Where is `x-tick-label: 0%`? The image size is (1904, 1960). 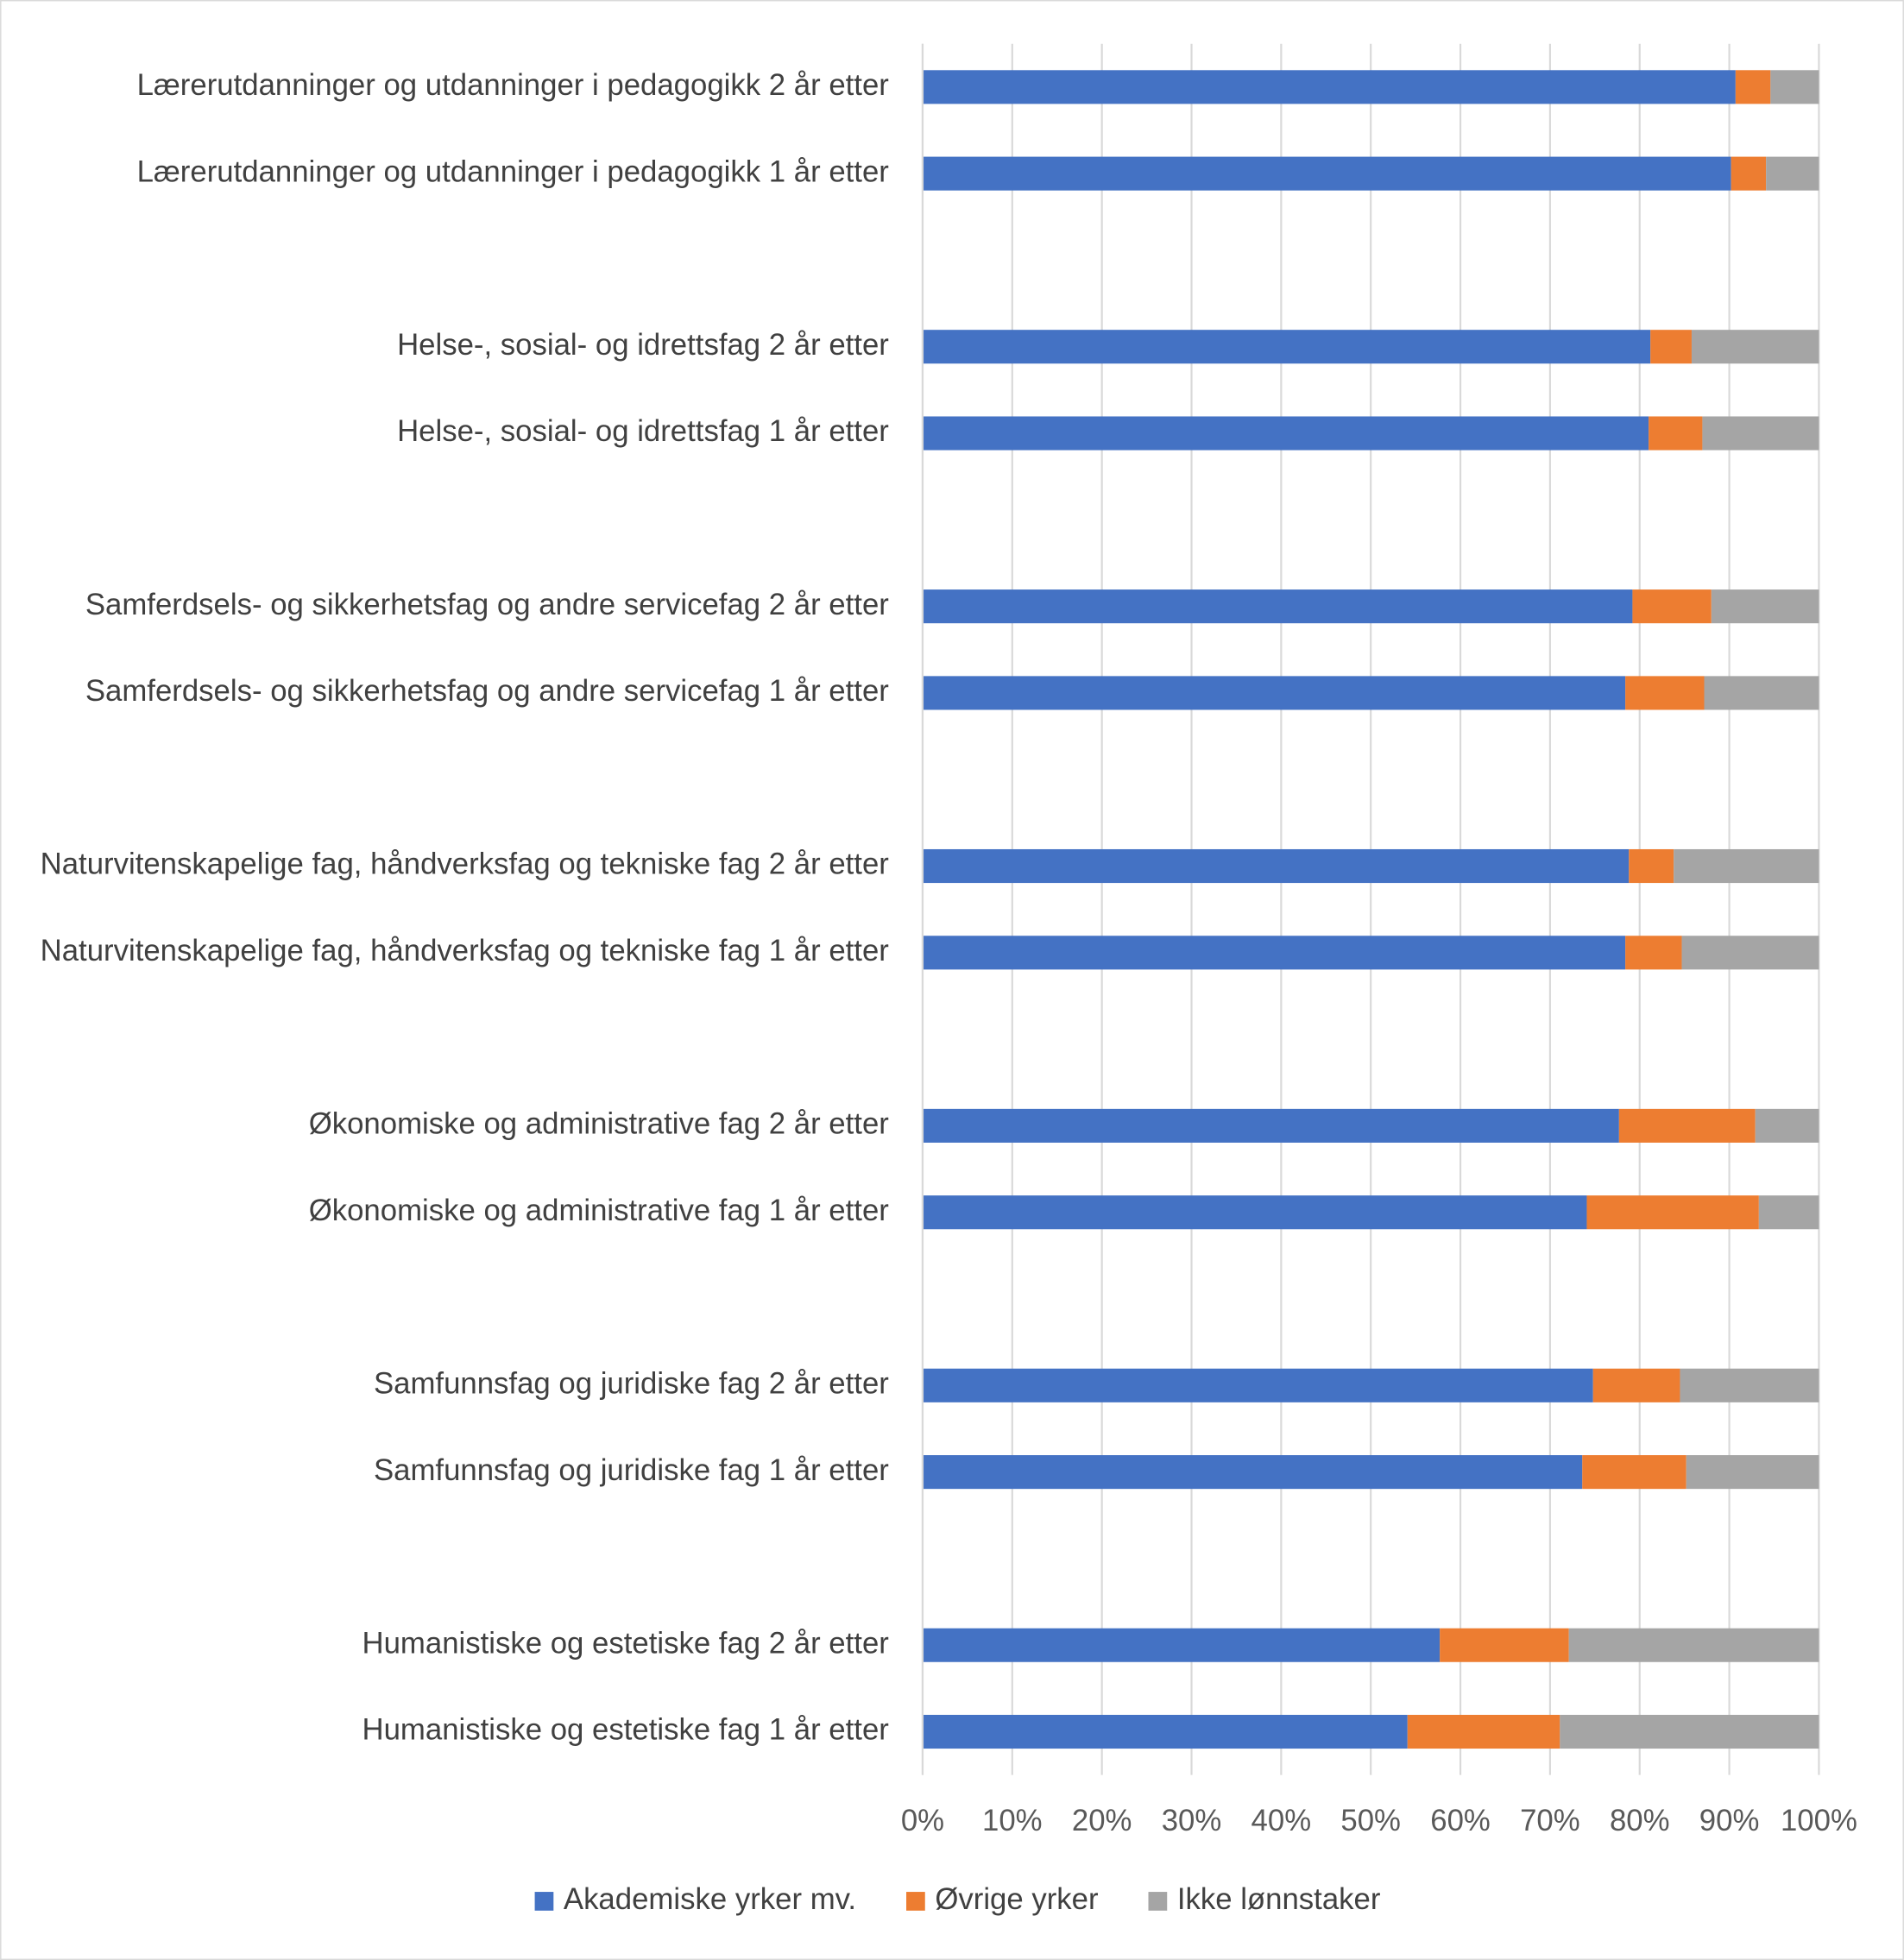
x-tick-label: 0% is located at coordinates (922, 1821).